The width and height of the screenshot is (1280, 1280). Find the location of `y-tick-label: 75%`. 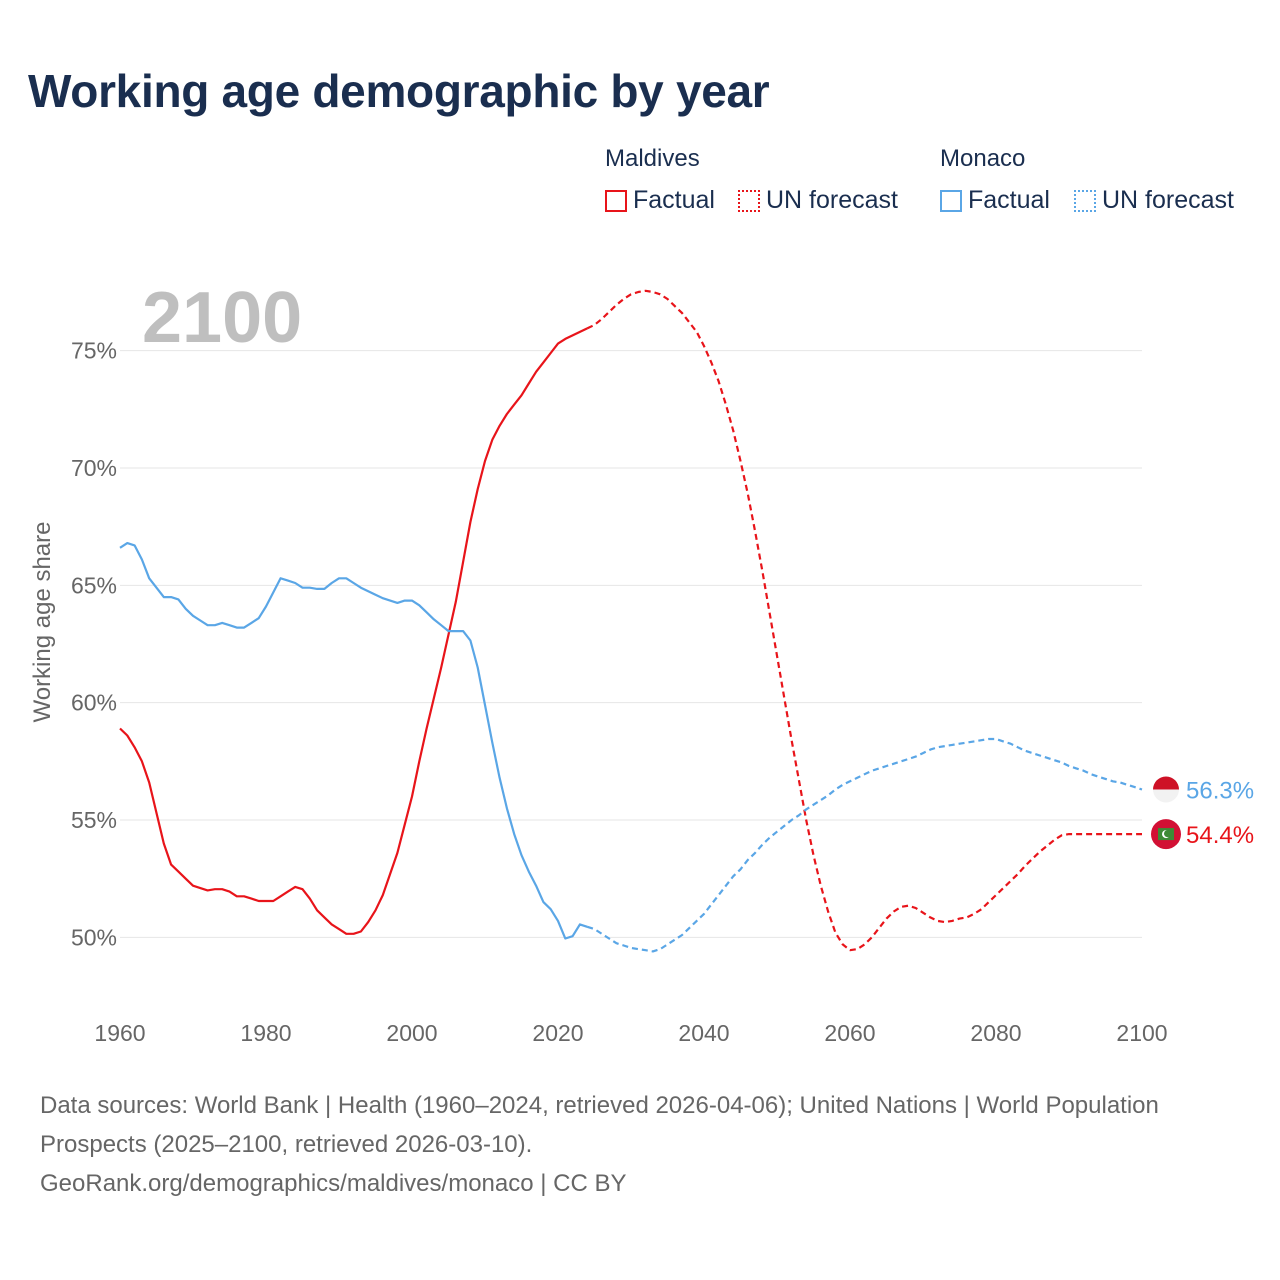

y-tick-label: 75% is located at coordinates (94, 351).